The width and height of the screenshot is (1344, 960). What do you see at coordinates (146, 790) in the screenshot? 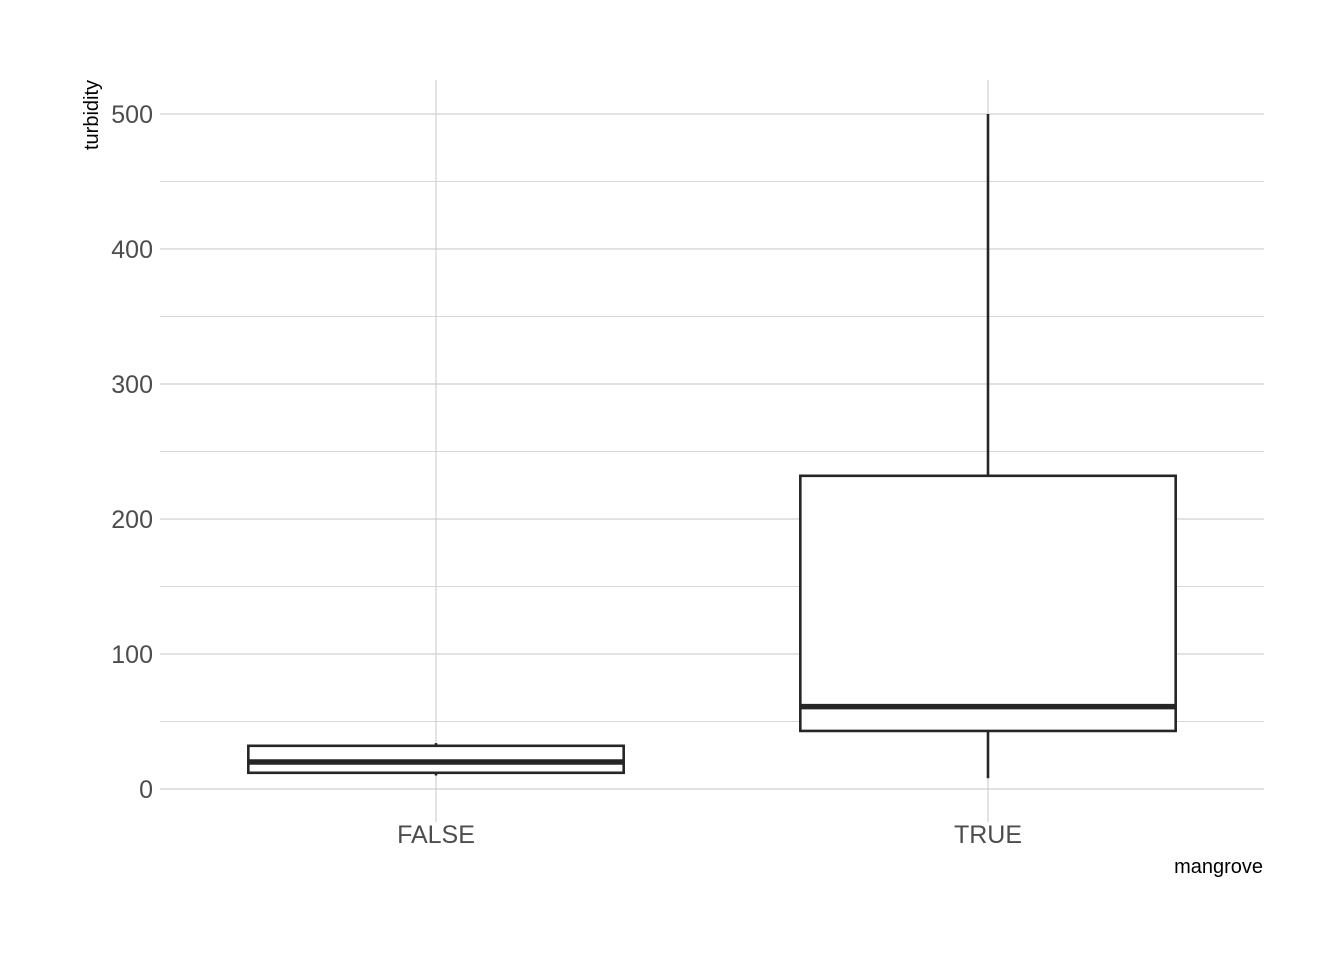
I see `y-tick-label: 0` at bounding box center [146, 790].